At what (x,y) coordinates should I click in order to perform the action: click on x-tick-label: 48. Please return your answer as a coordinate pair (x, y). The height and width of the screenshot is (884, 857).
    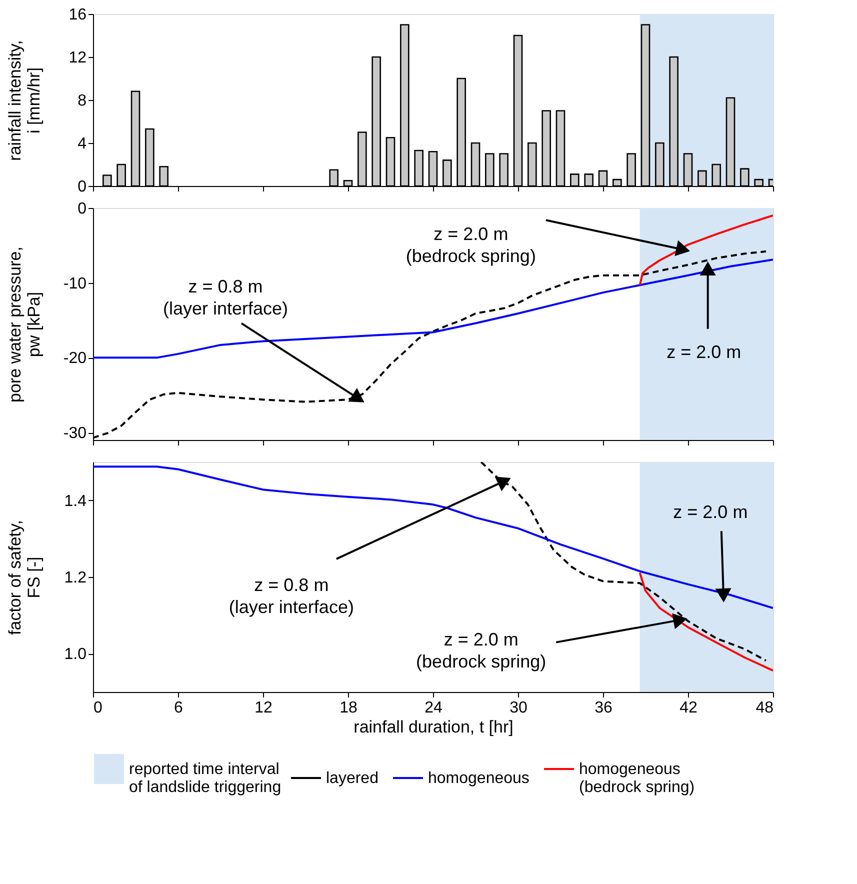
    Looking at the image, I should click on (765, 708).